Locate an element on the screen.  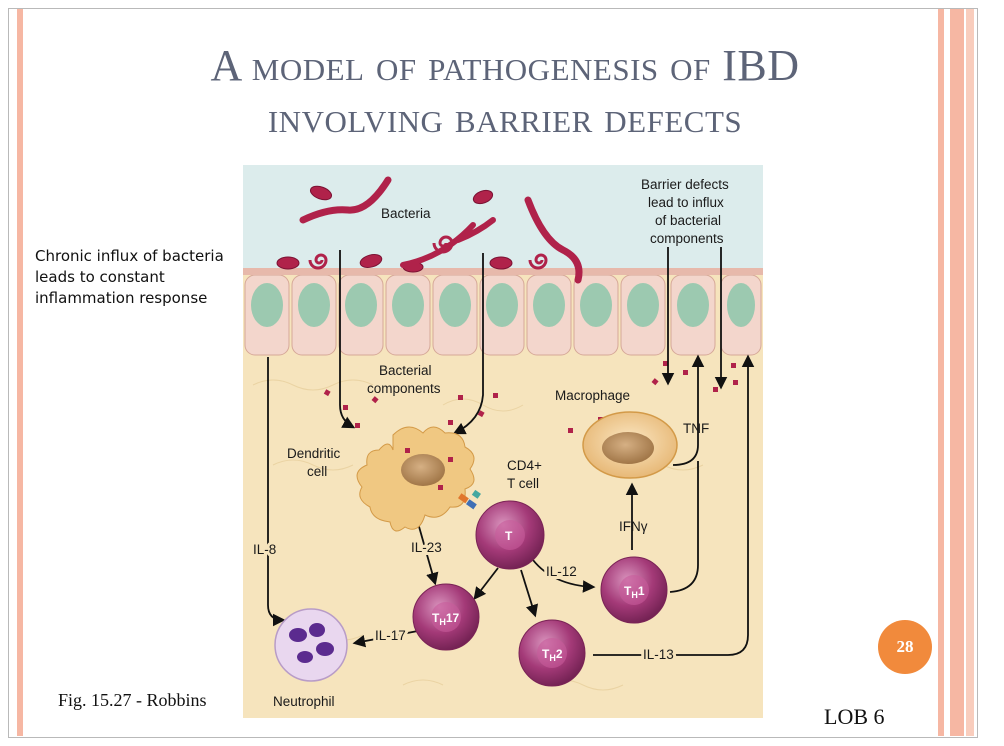
arrow-il13-to-epithelium is located at coordinates (674, 505).